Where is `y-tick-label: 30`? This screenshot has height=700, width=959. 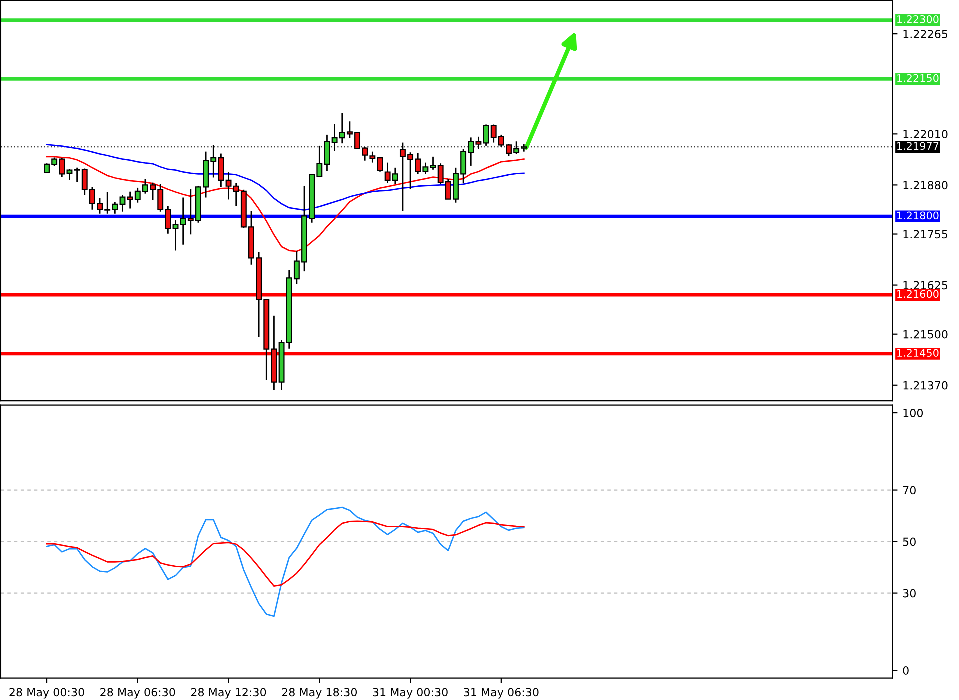 y-tick-label: 30 is located at coordinates (909, 593).